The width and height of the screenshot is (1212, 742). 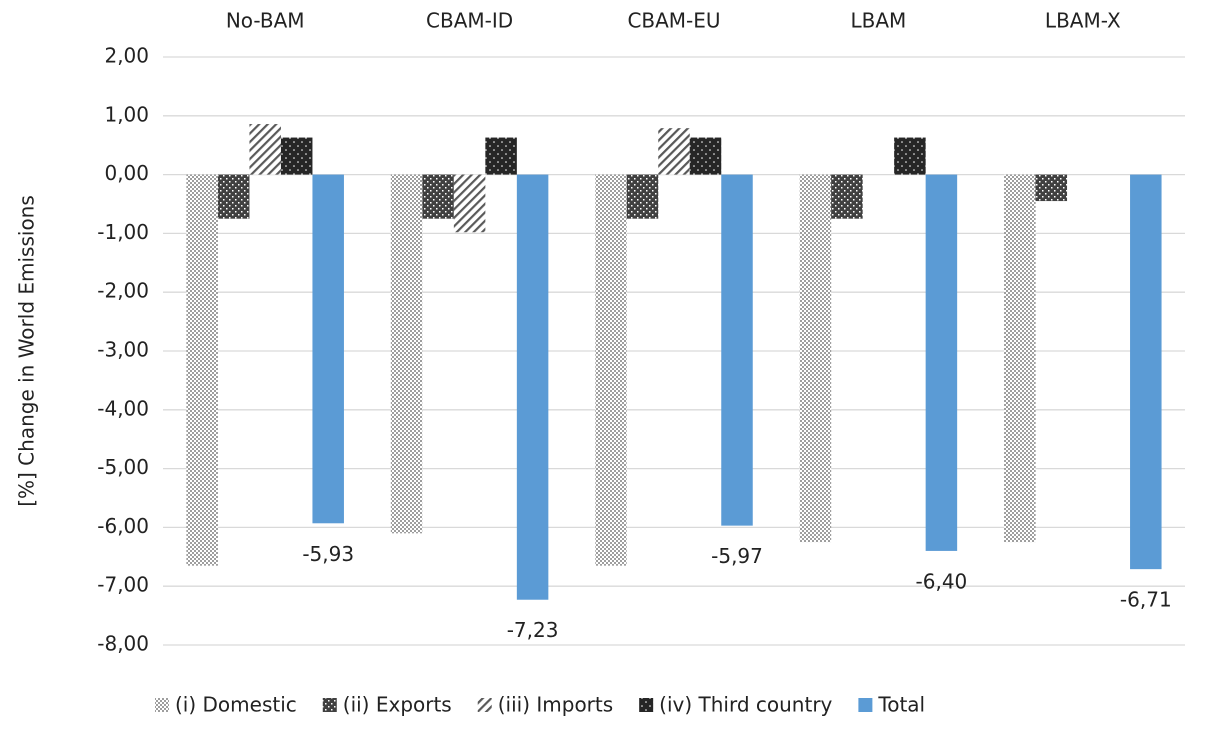 What do you see at coordinates (126, 173) in the screenshot?
I see `y-tick-label: 0,00` at bounding box center [126, 173].